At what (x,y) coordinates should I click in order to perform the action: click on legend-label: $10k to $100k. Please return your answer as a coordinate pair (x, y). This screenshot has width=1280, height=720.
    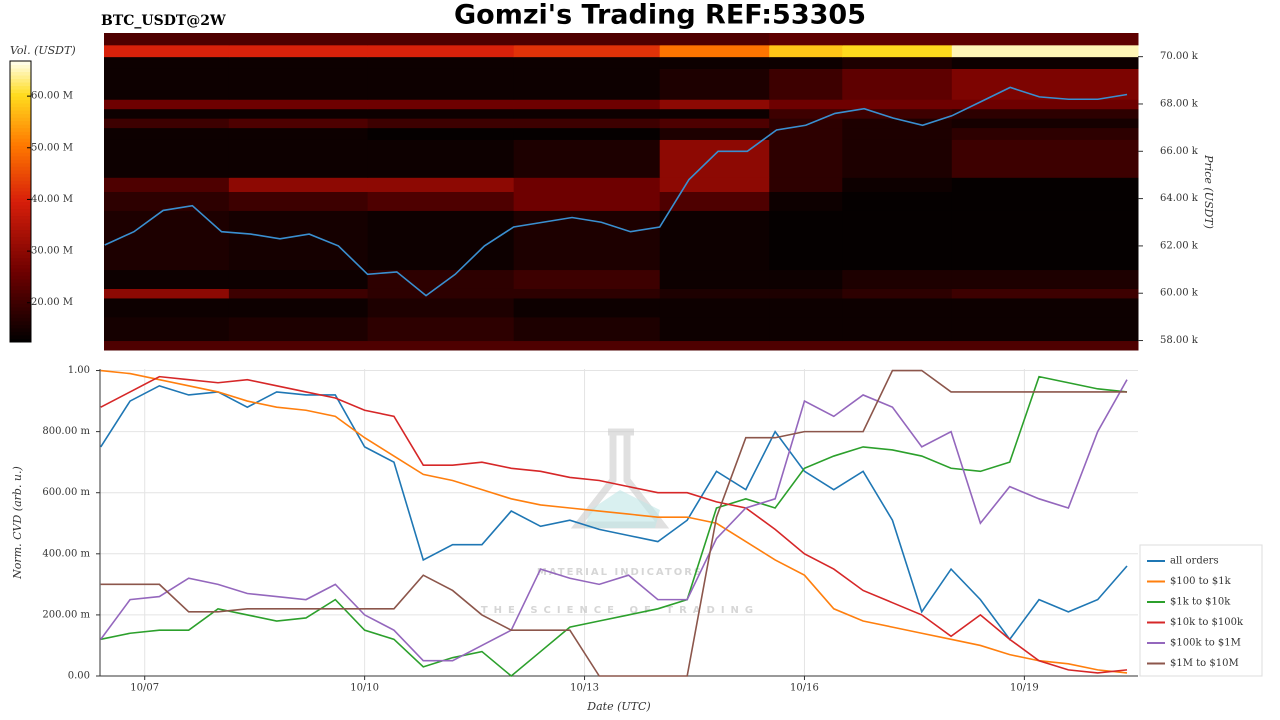
    Looking at the image, I should click on (1207, 622).